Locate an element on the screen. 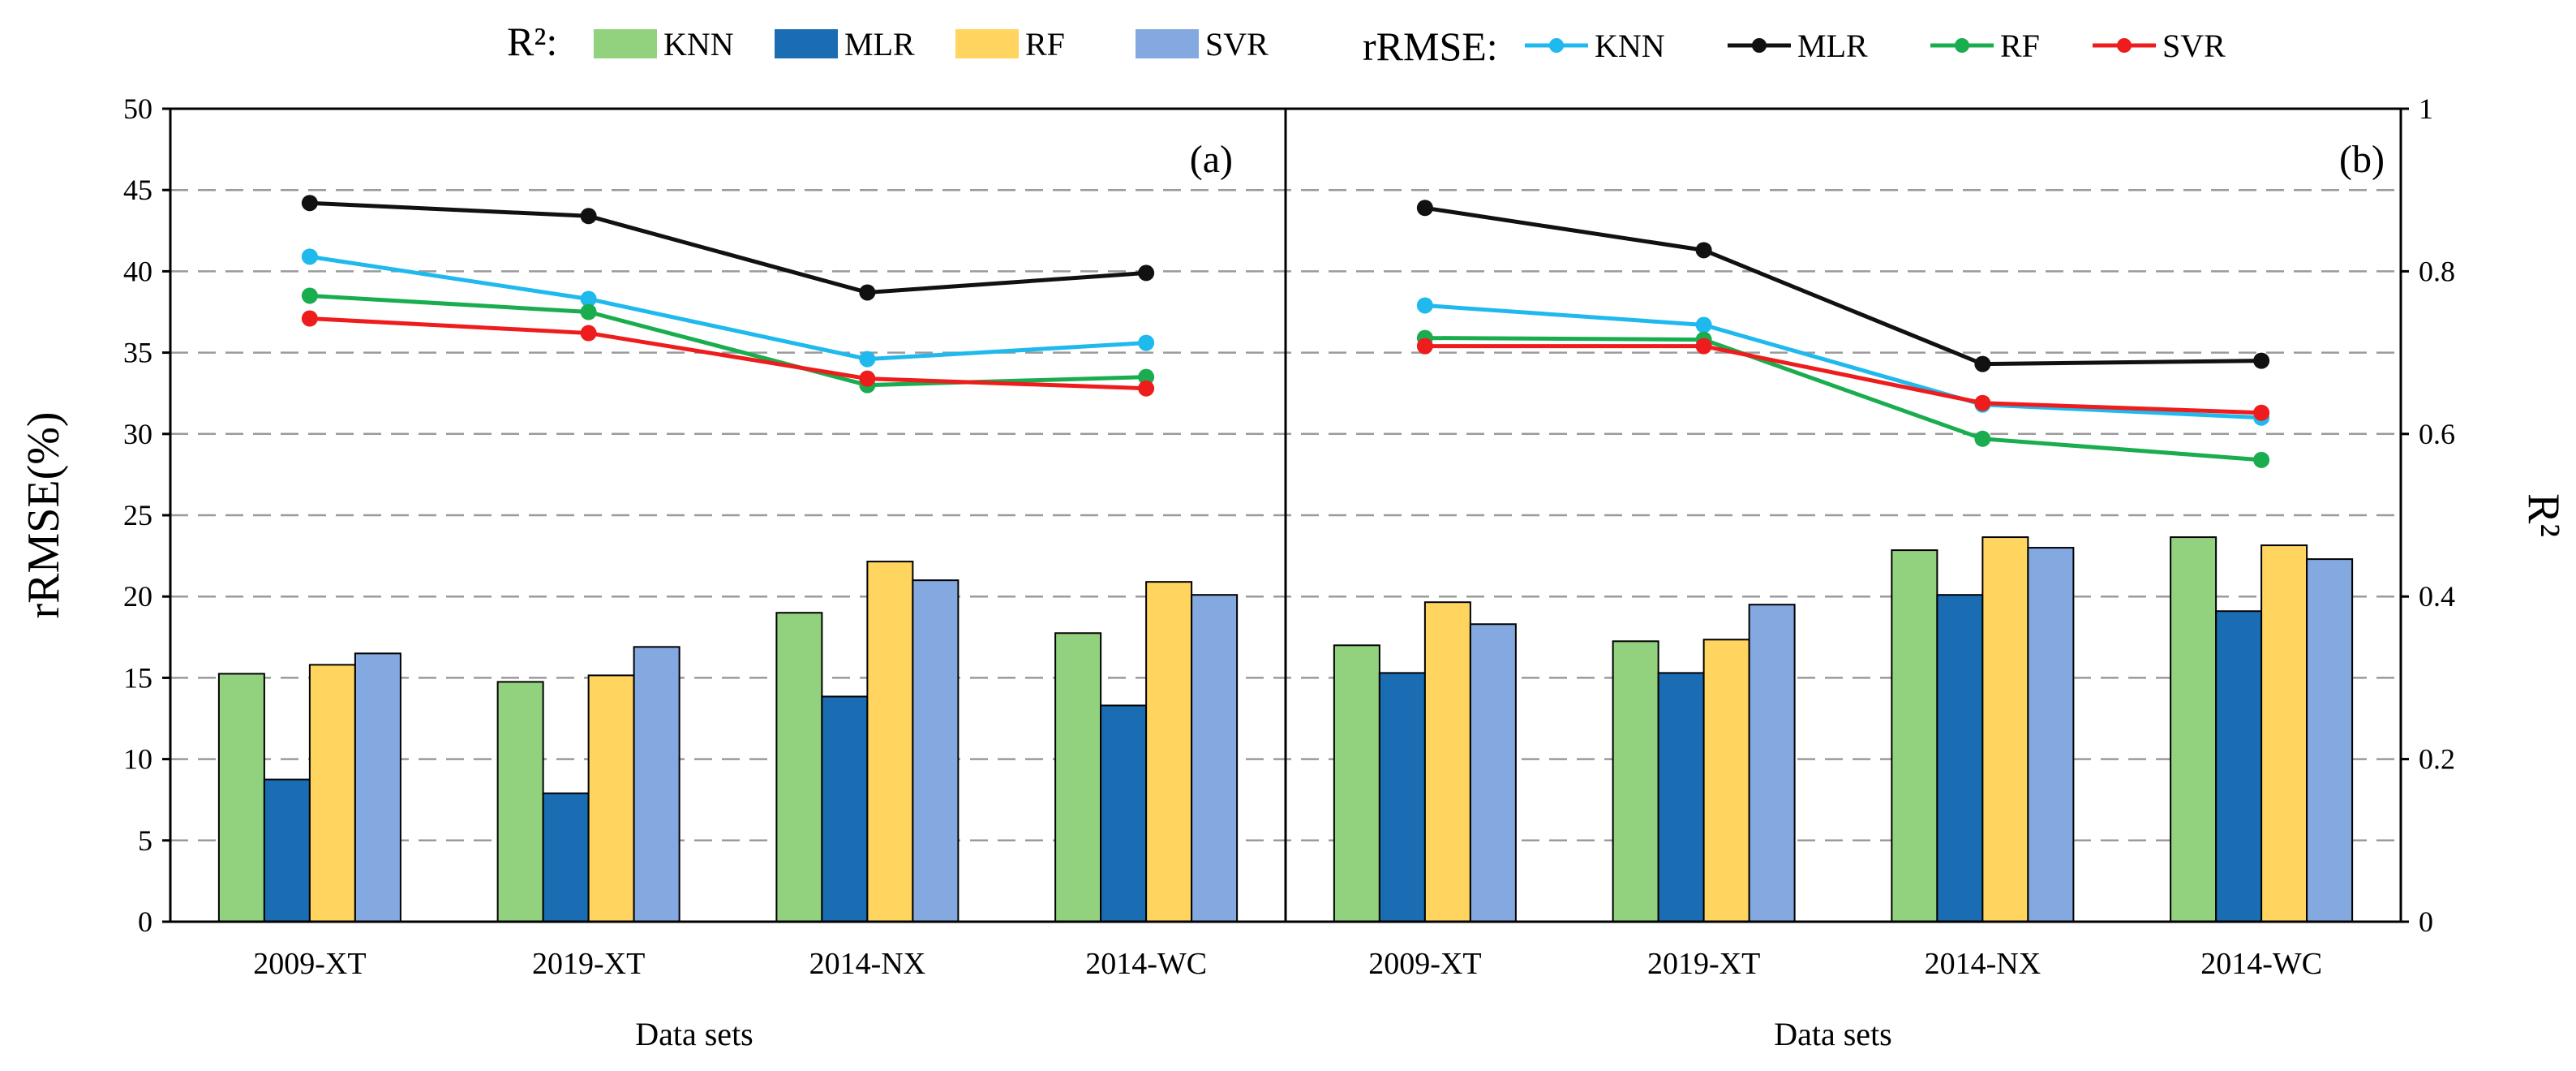  point-a-mlr-2009-XT is located at coordinates (309, 203).